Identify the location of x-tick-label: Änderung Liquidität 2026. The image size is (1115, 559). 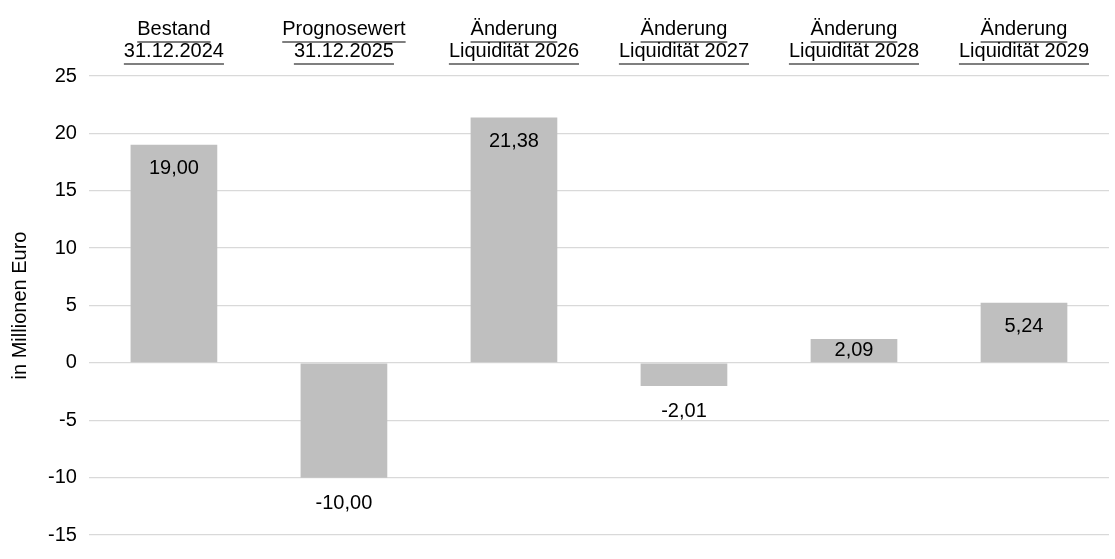
(513, 38).